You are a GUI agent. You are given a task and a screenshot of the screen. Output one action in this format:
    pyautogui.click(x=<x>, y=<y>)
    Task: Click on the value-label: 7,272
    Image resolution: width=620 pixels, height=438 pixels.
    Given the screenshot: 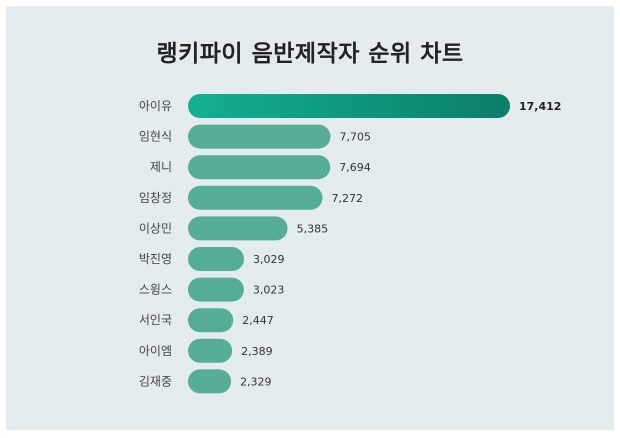 What is the action you would take?
    pyautogui.click(x=347, y=198)
    